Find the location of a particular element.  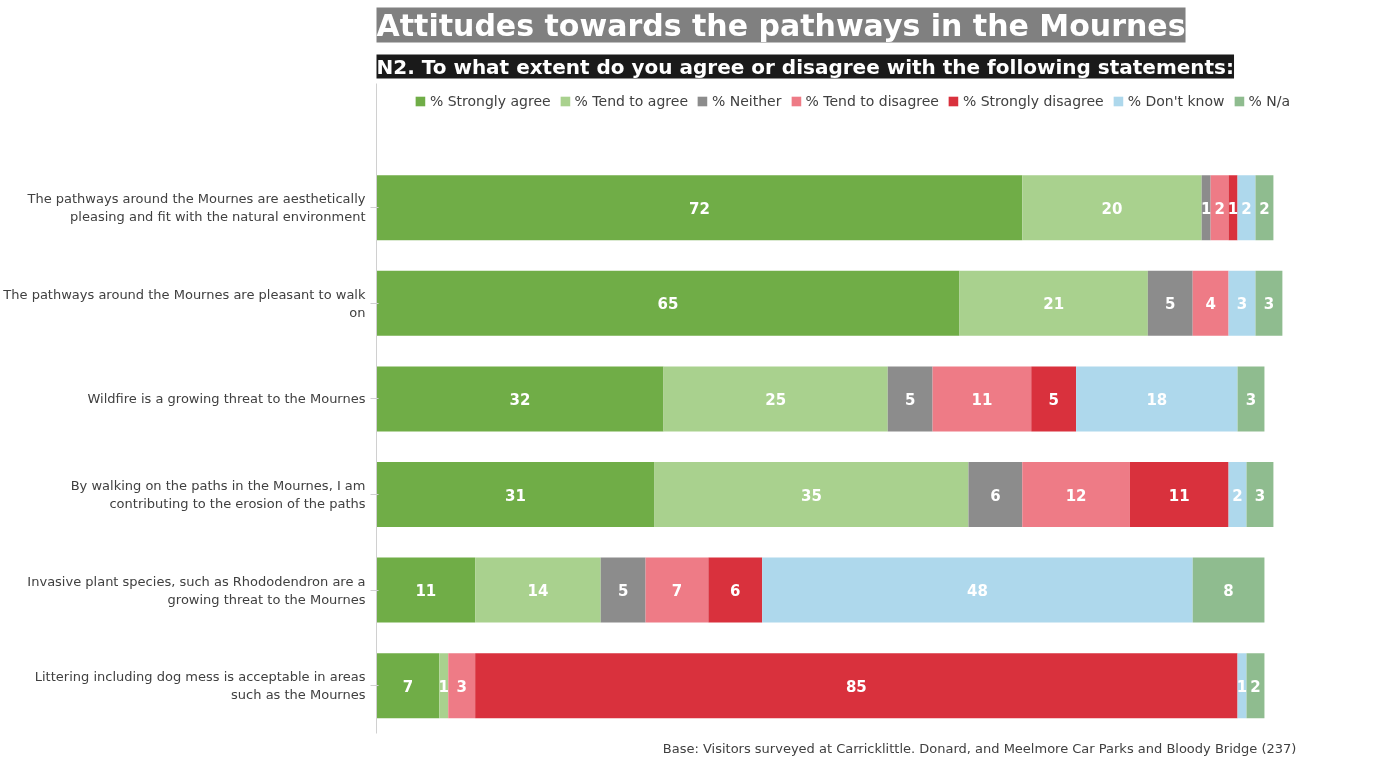

data-label: 32 is located at coordinates (520, 399).